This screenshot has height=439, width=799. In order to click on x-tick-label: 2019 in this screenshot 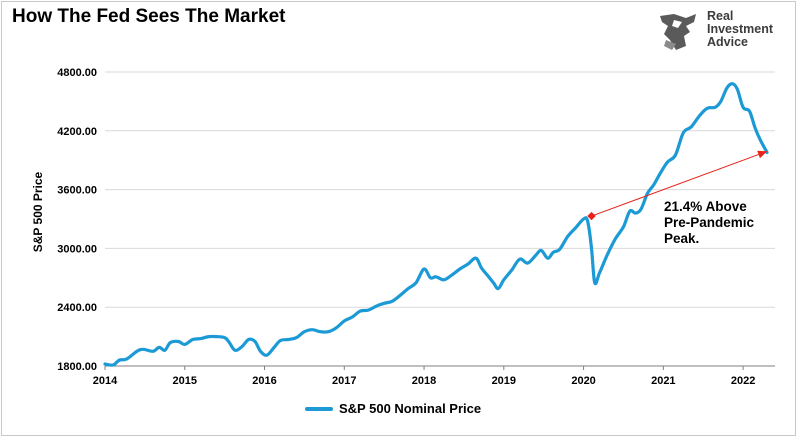, I will do `click(504, 381)`.